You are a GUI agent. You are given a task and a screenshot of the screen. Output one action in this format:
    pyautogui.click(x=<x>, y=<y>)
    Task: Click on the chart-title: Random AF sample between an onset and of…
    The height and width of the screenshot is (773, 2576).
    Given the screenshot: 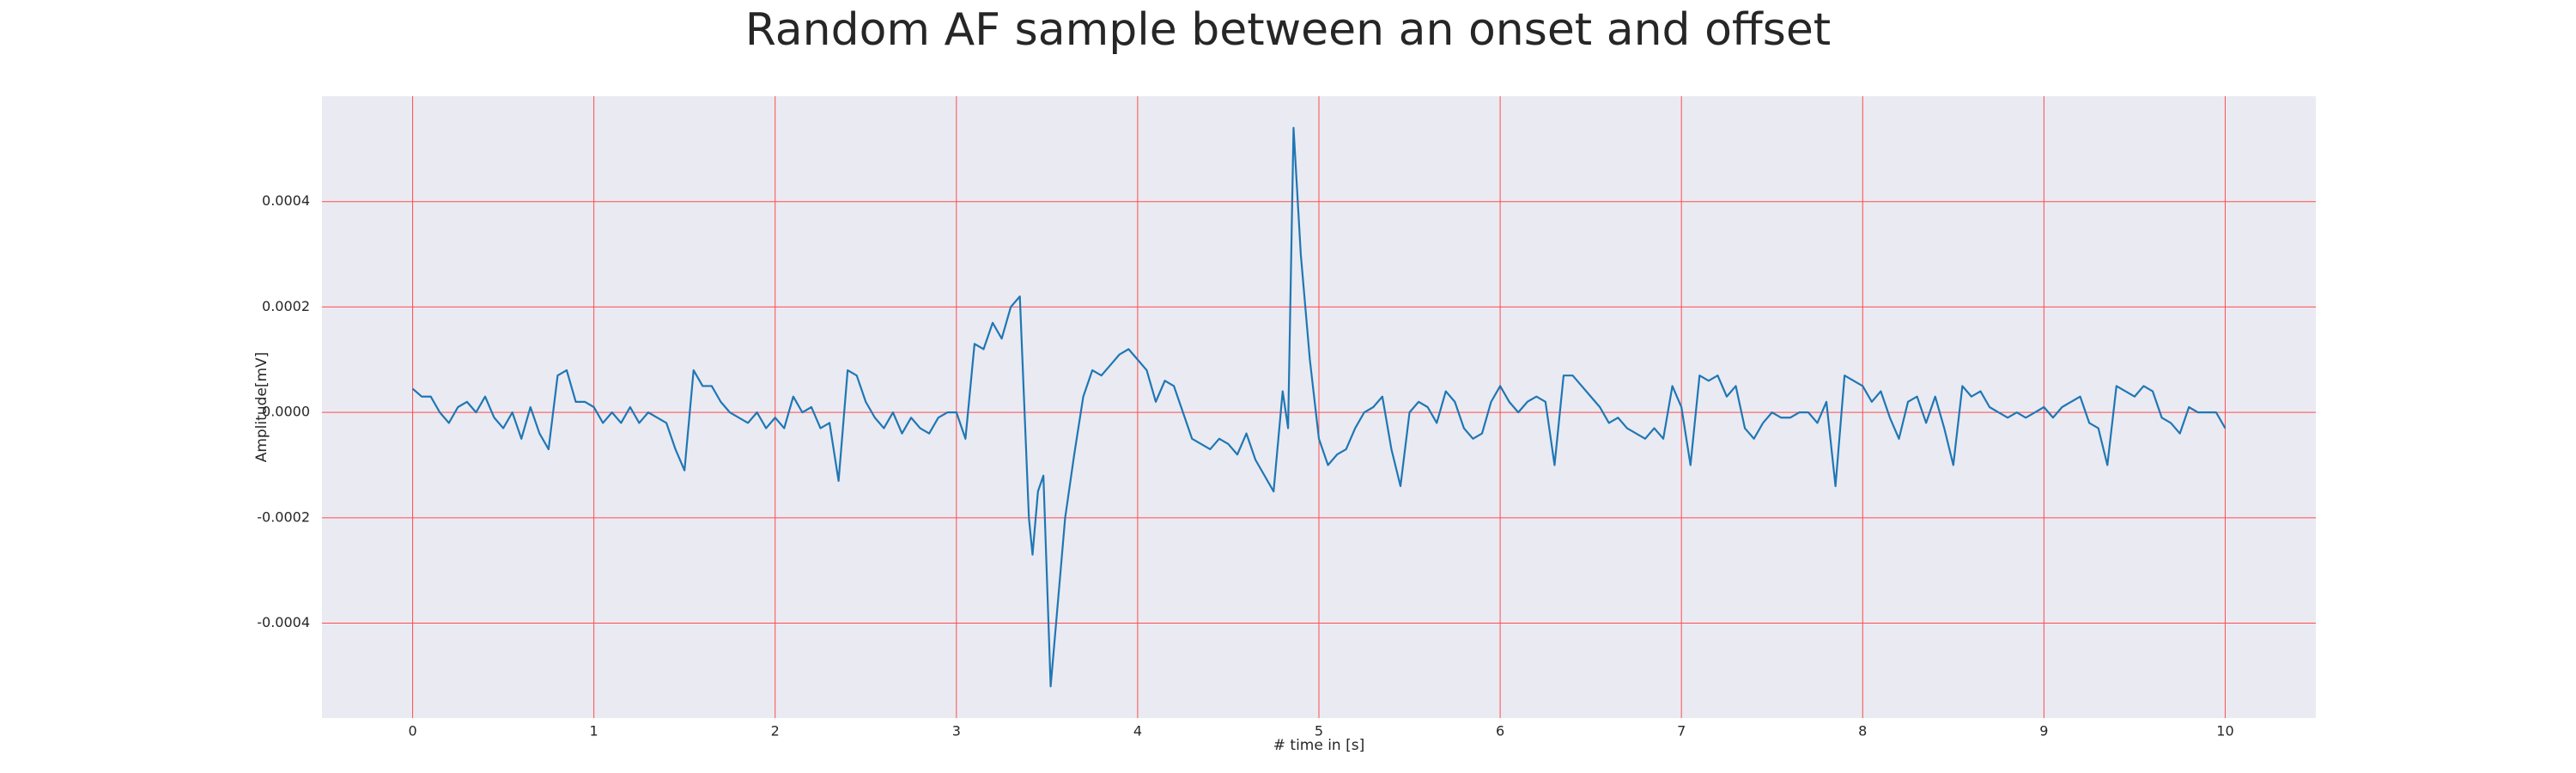 What is the action you would take?
    pyautogui.click(x=1288, y=30)
    